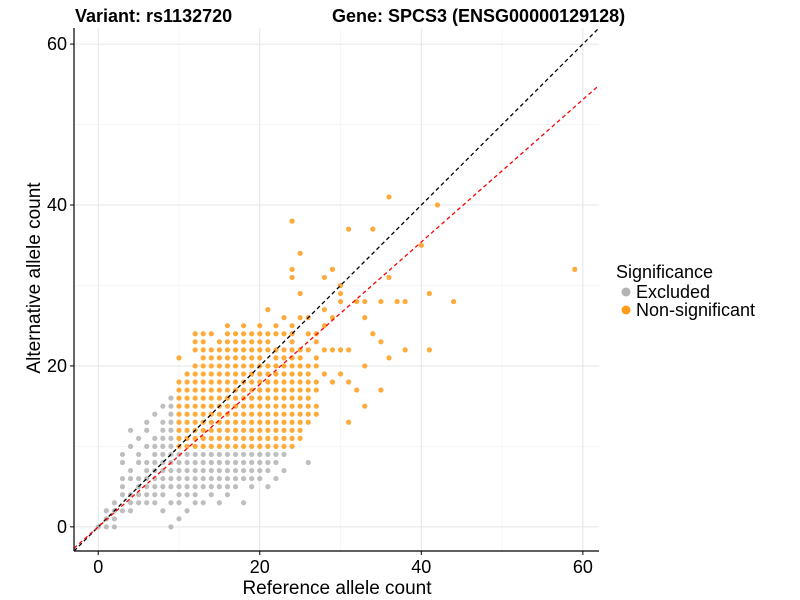 This screenshot has width=800, height=600. What do you see at coordinates (421, 567) in the screenshot?
I see `x-tick-label: 40` at bounding box center [421, 567].